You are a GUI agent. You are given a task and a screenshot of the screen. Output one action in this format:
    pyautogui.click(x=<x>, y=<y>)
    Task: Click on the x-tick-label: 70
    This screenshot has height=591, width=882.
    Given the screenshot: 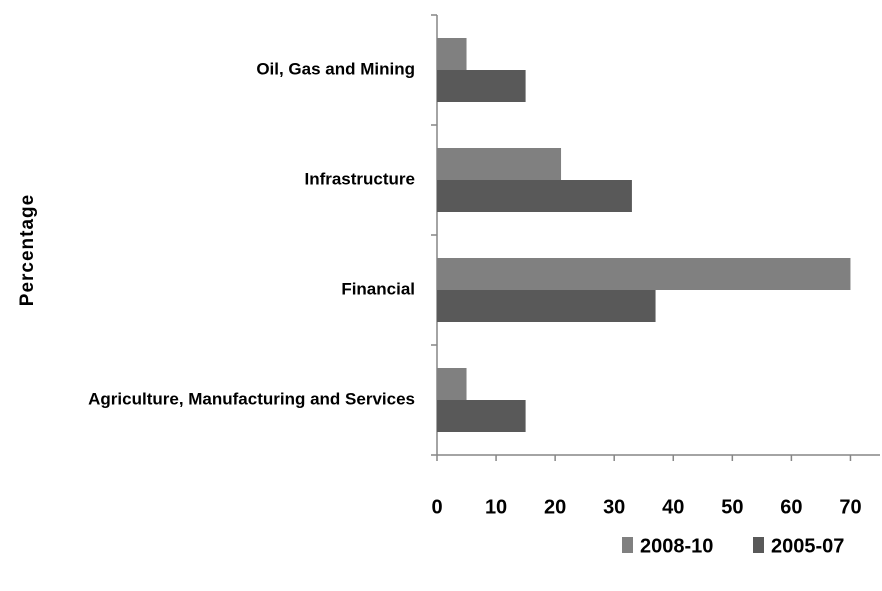 What is the action you would take?
    pyautogui.click(x=850, y=507)
    